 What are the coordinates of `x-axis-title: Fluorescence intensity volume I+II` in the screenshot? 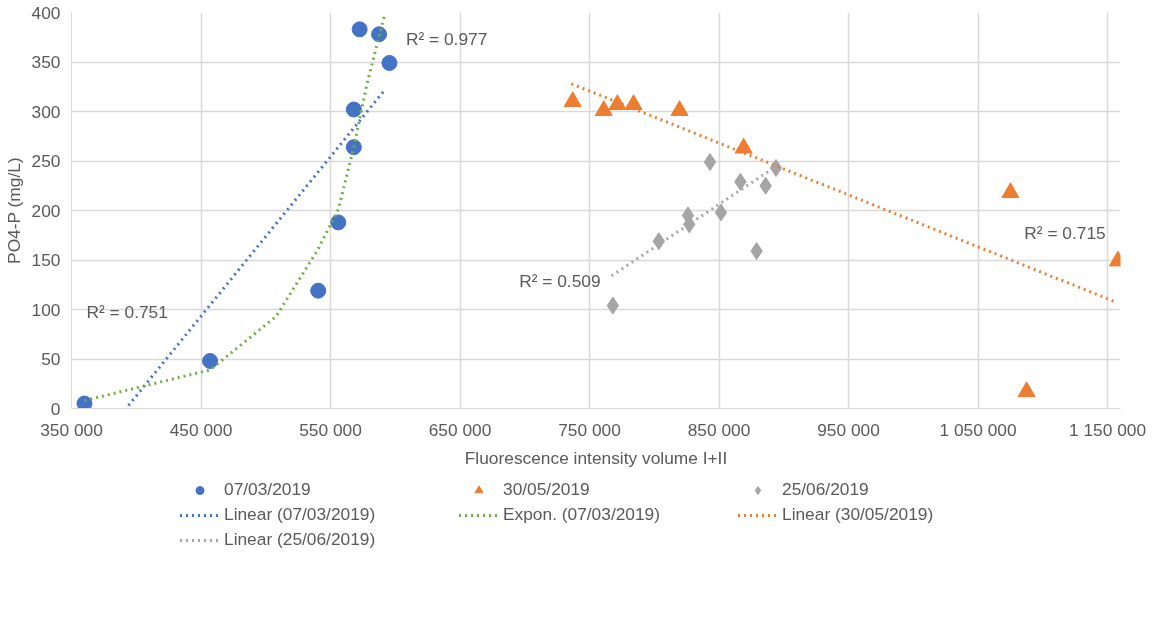 It's located at (596, 457).